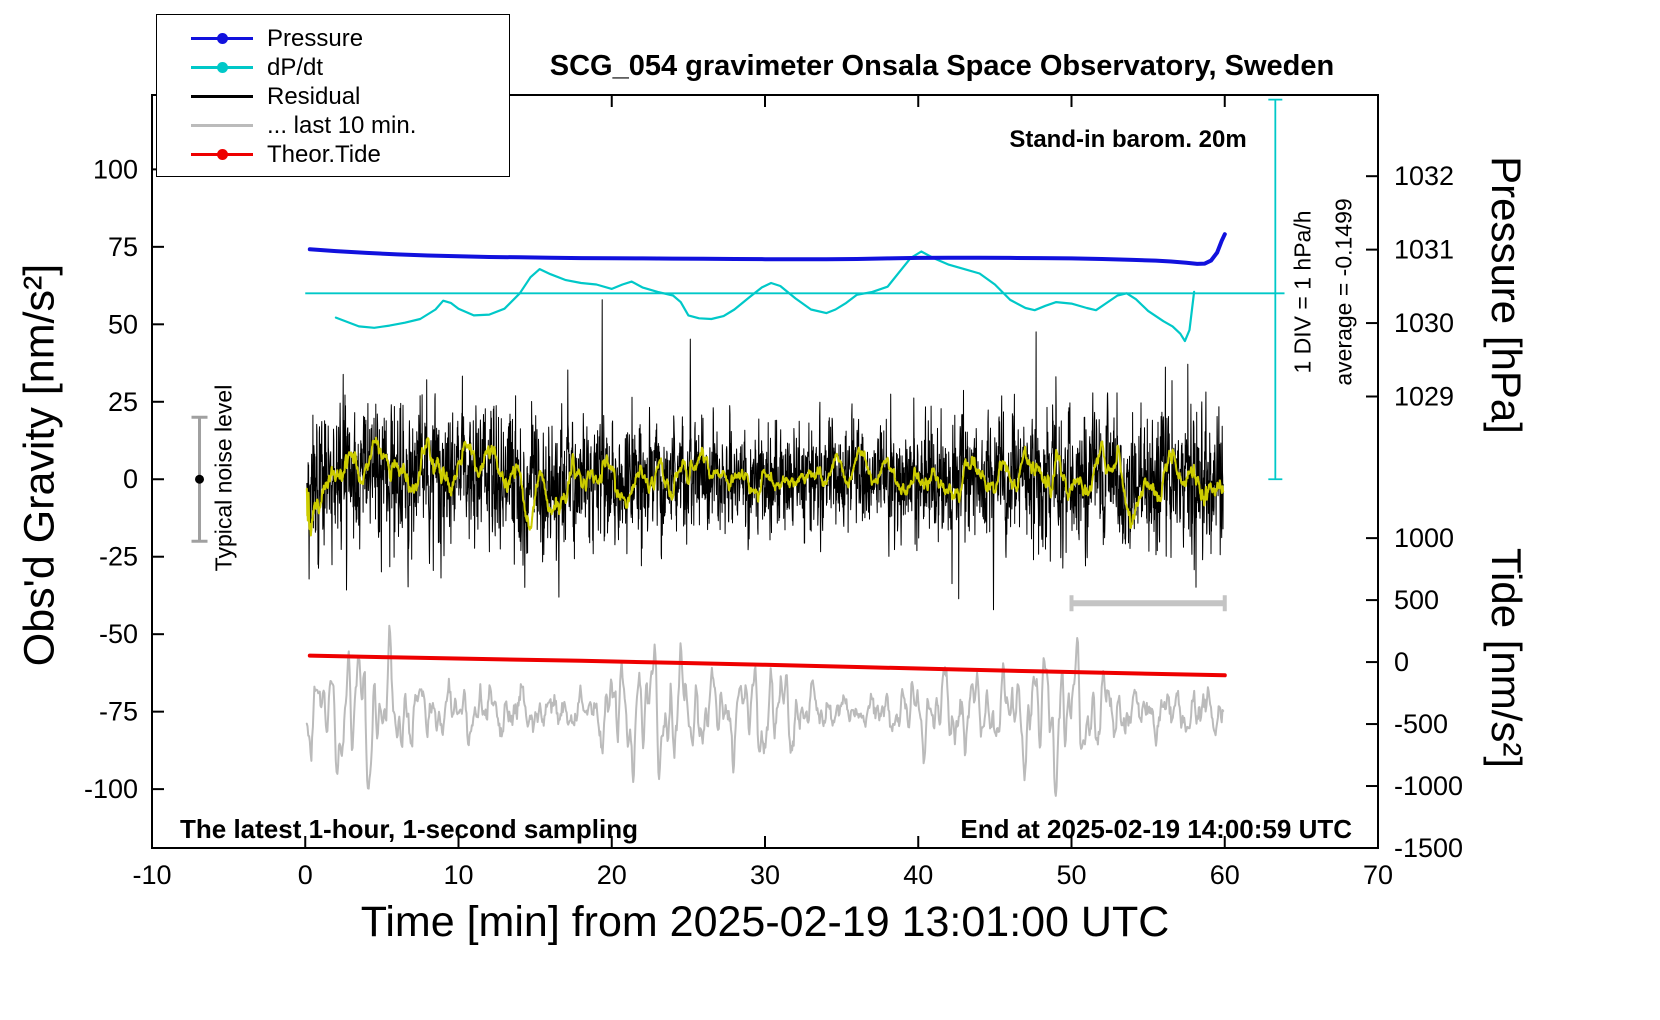  I want to click on annotation-div-scale: 1 DIV = 1 hPa/h, so click(1302, 292).